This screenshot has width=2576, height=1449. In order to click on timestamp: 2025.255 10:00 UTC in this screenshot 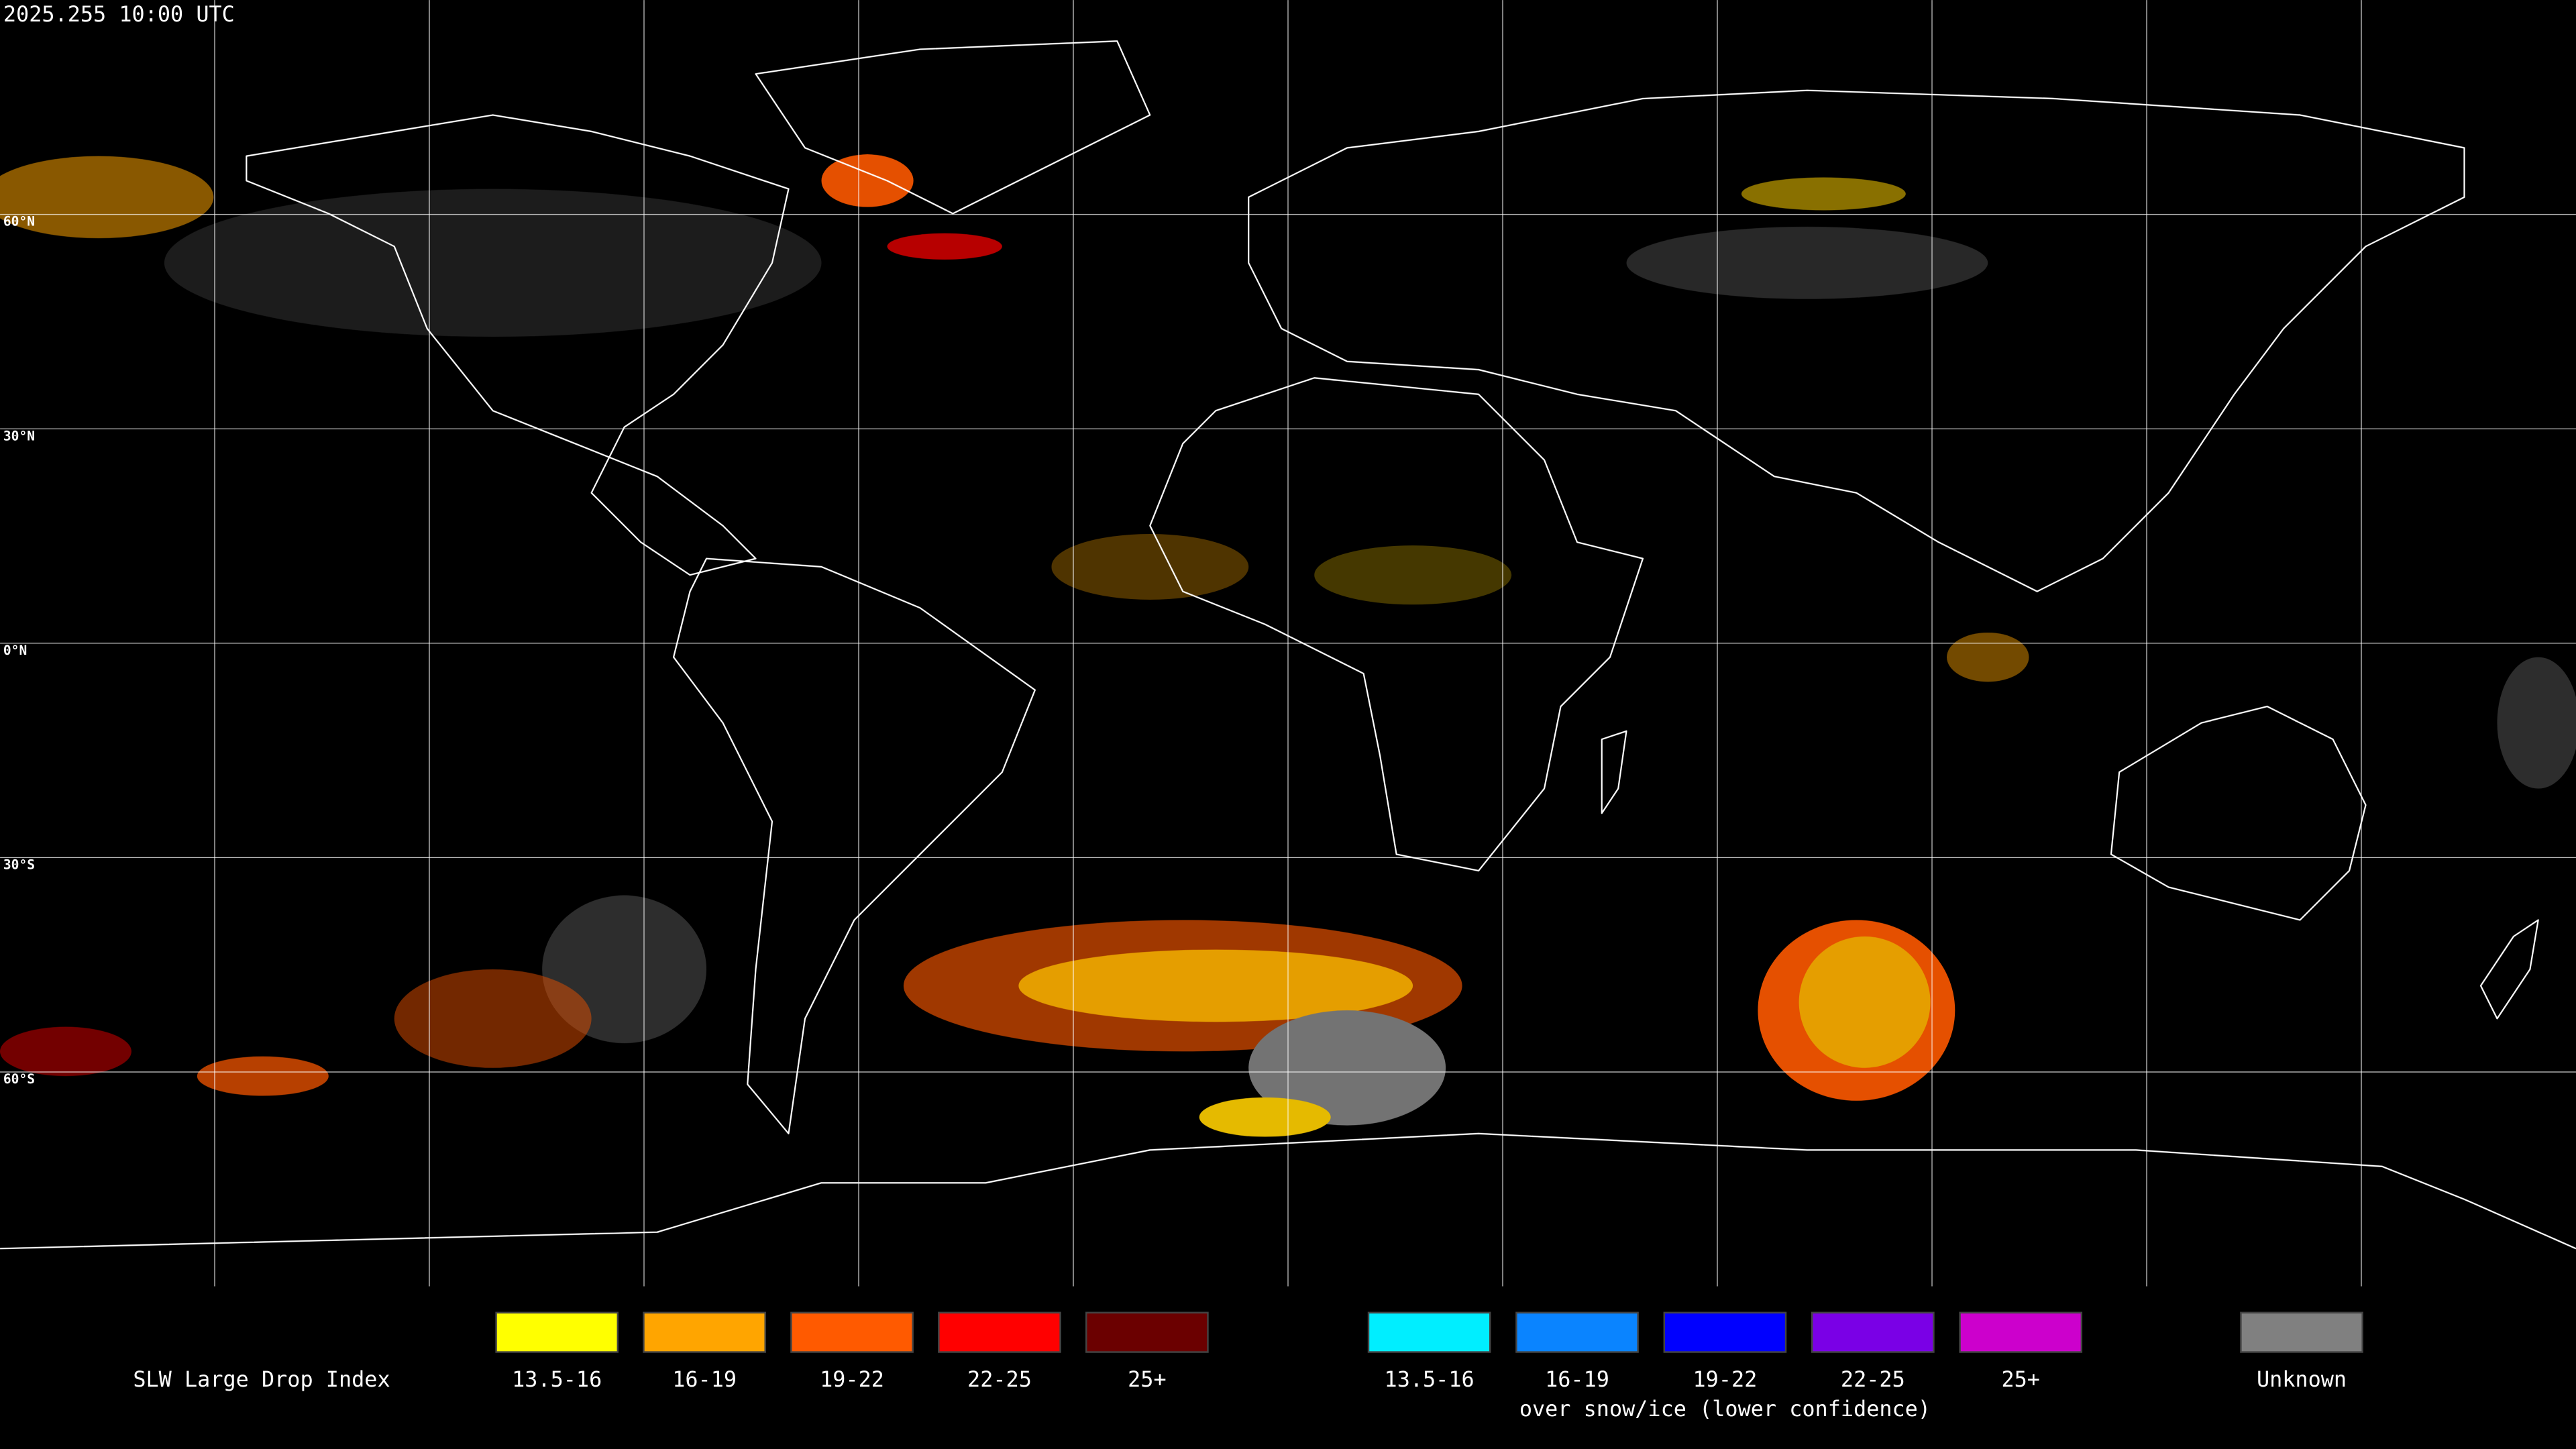, I will do `click(119, 14)`.